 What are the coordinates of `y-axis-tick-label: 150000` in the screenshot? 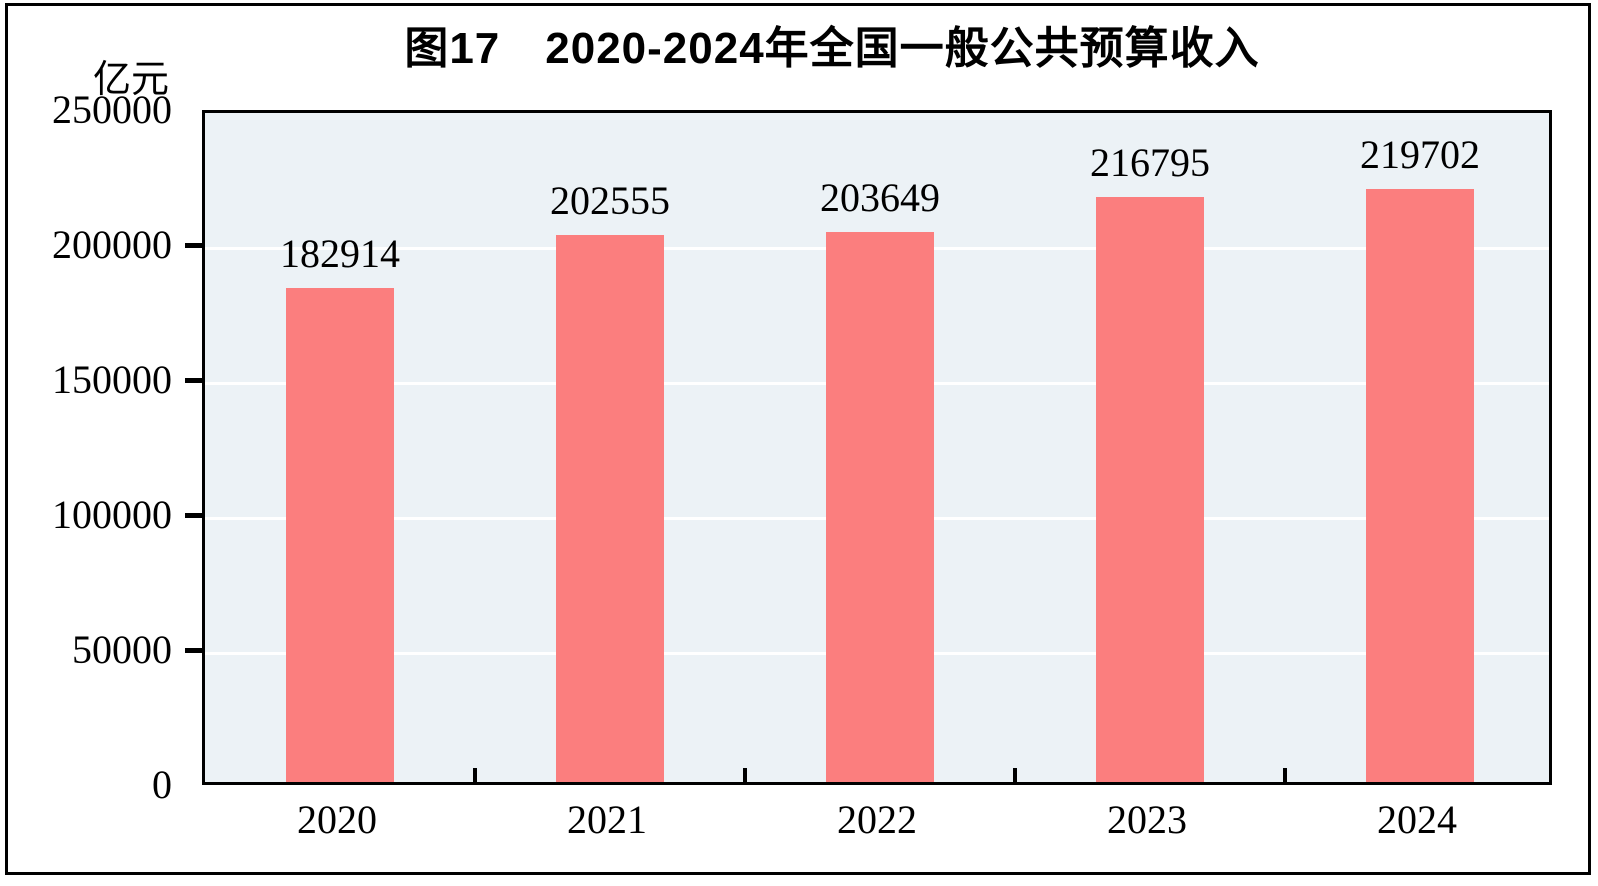 It's located at (112, 379).